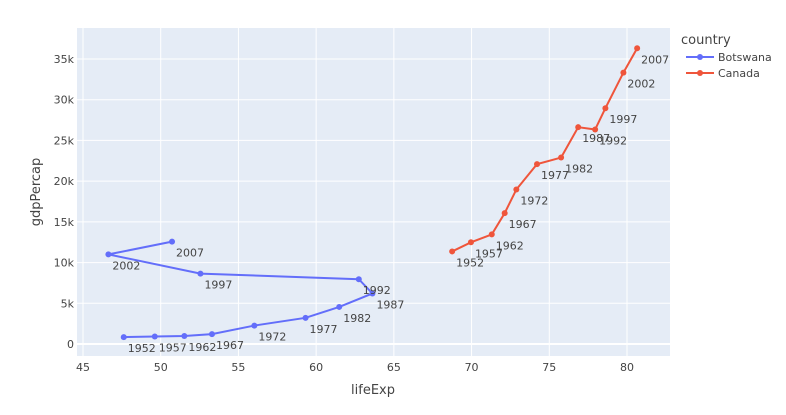 Image resolution: width=786 pixels, height=415 pixels. Describe the element at coordinates (83, 367) in the screenshot. I see `x-tick-label: 45` at that location.